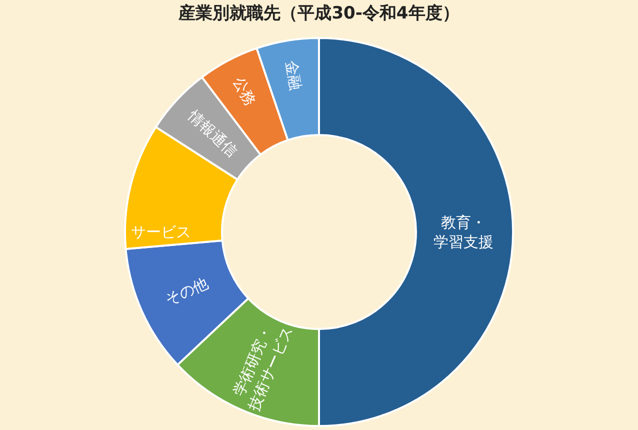 This screenshot has width=638, height=430. What do you see at coordinates (263, 368) in the screenshot?
I see `slice-label: 学術研究・技術サービス` at bounding box center [263, 368].